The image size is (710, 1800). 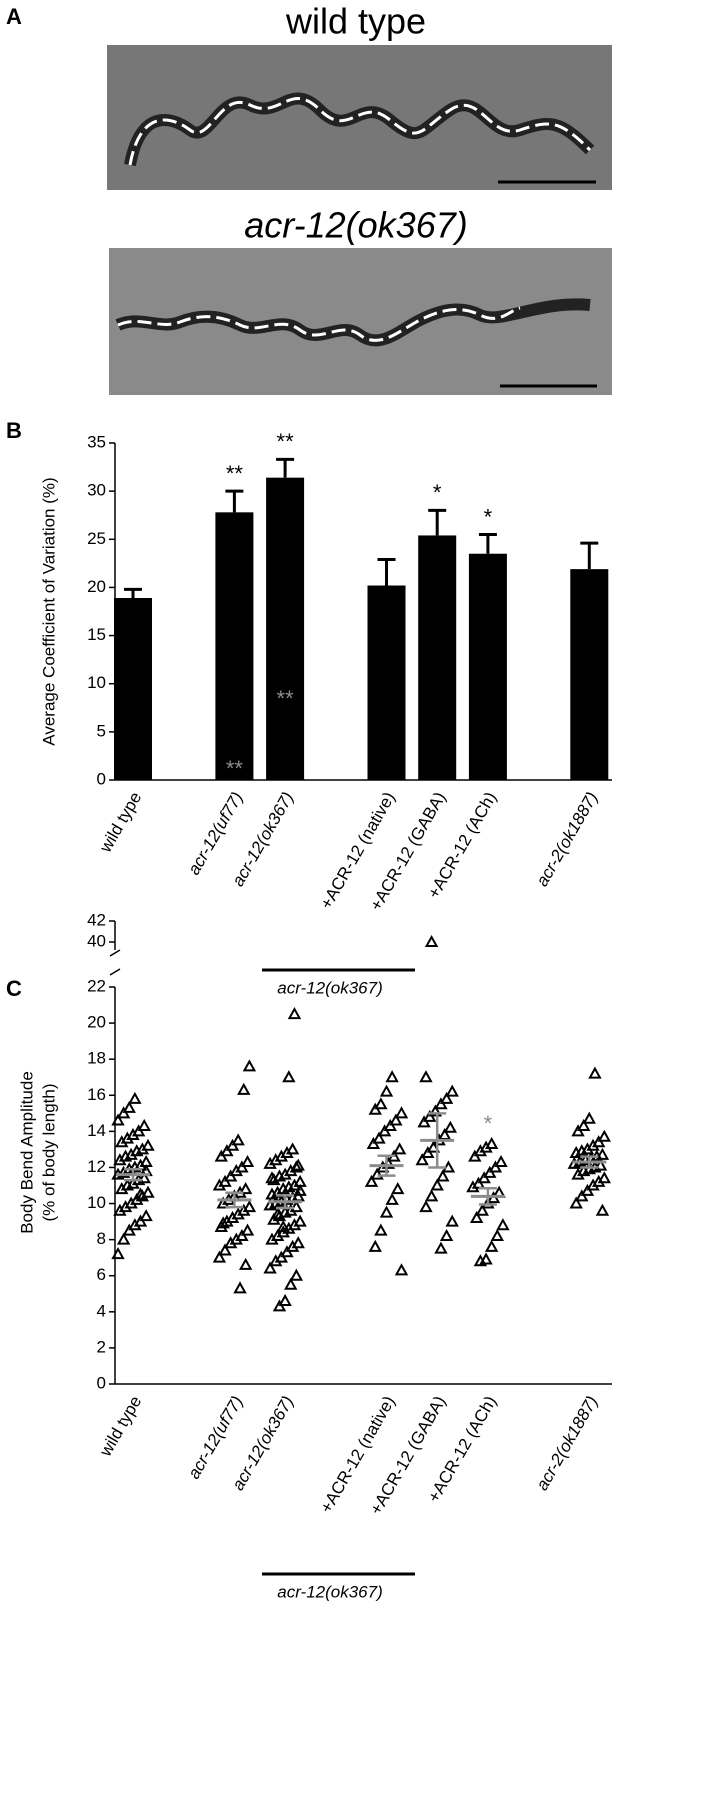 What do you see at coordinates (488, 1123) in the screenshot?
I see `significance: *` at bounding box center [488, 1123].